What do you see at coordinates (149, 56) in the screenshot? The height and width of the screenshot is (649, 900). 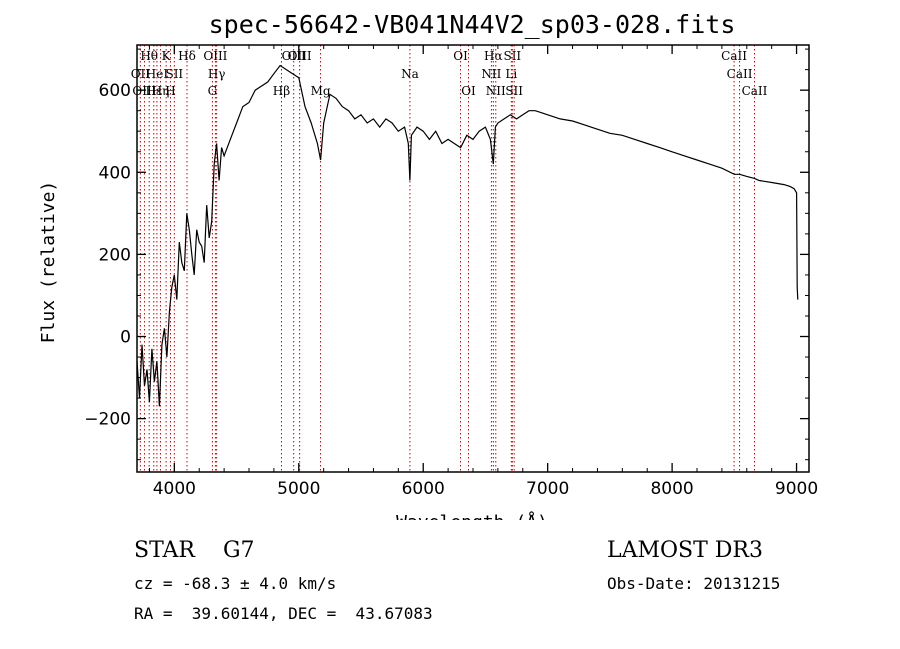 I see `line-label-Hθ: Hθ` at bounding box center [149, 56].